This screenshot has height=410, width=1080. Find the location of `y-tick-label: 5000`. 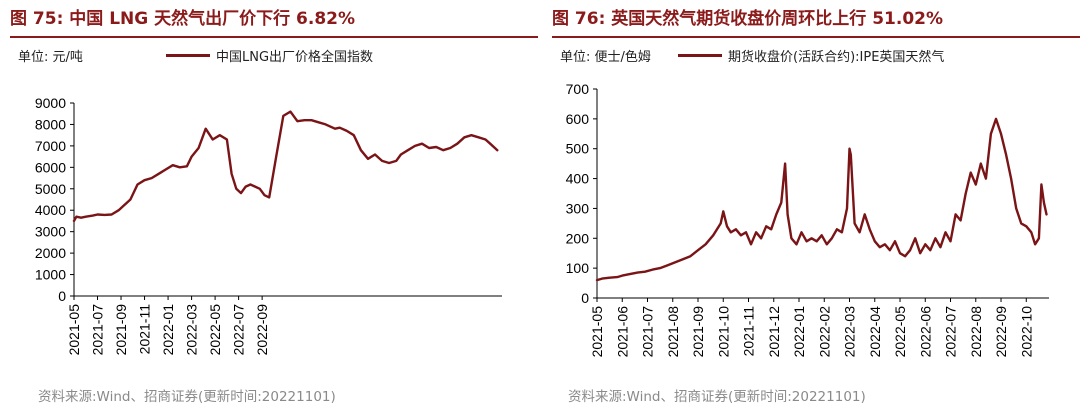

y-tick-label: 5000 is located at coordinates (50, 189).